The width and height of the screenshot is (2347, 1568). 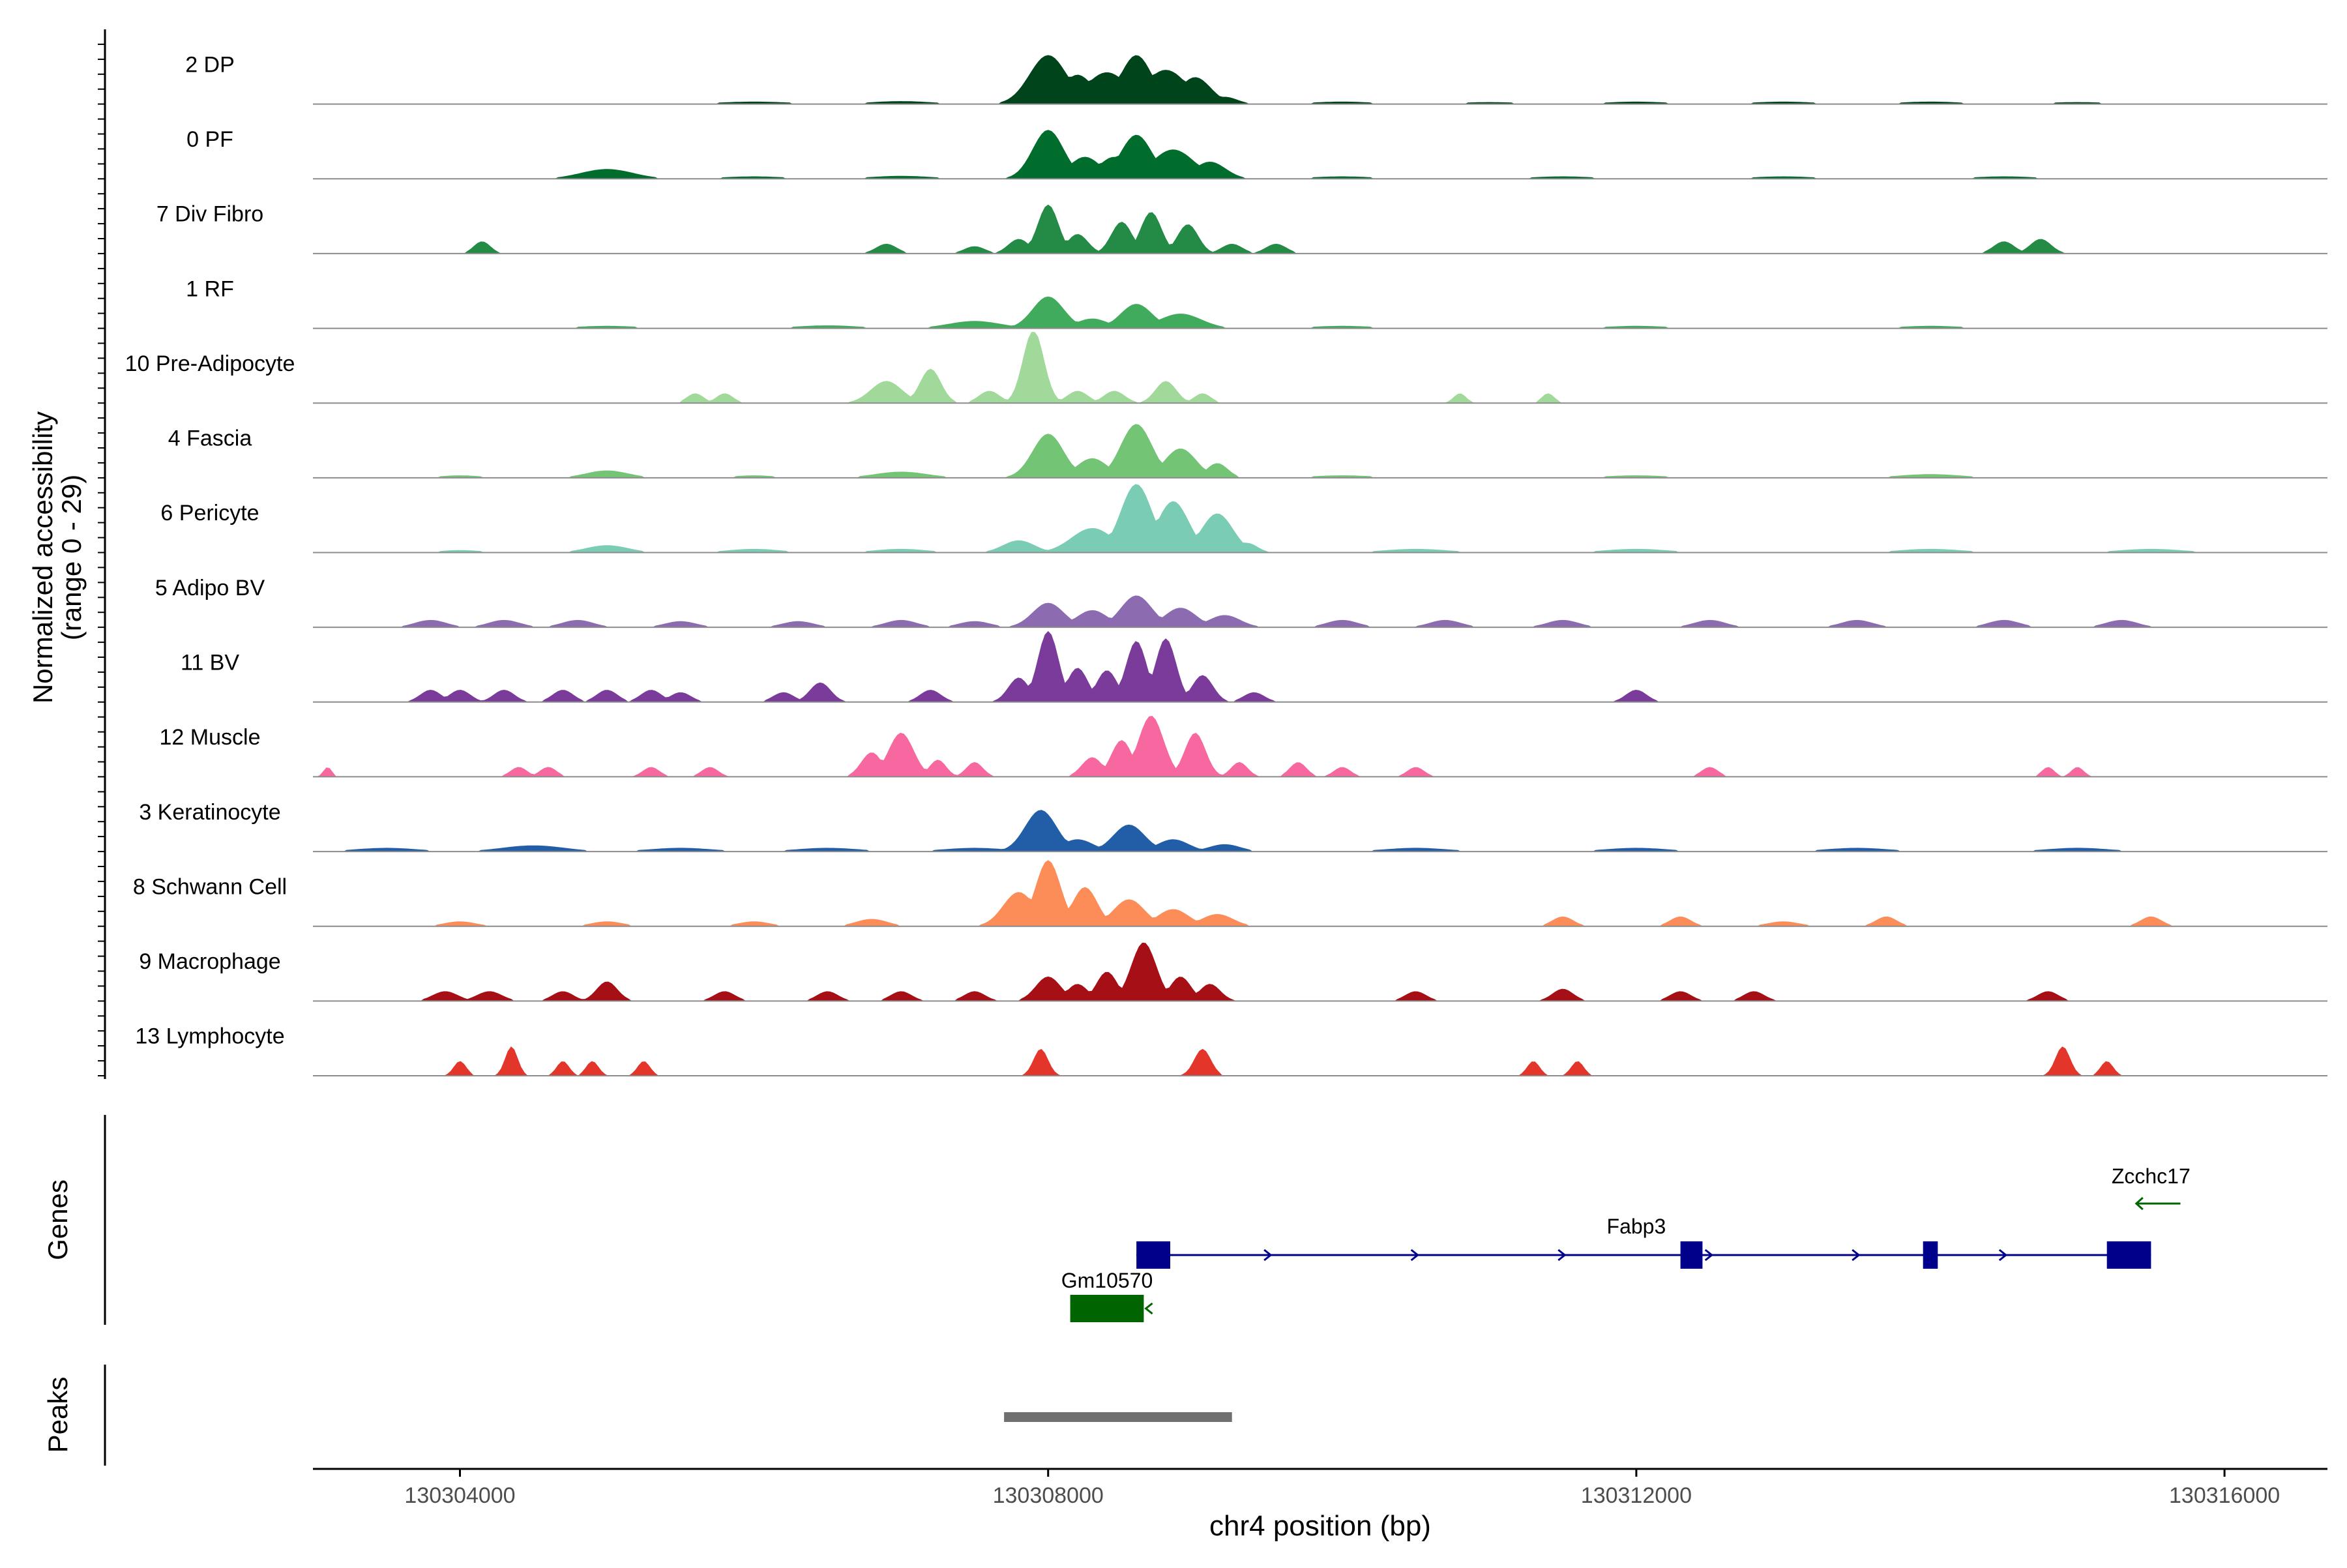 I want to click on gene-label: Gm10570, so click(x=1107, y=1281).